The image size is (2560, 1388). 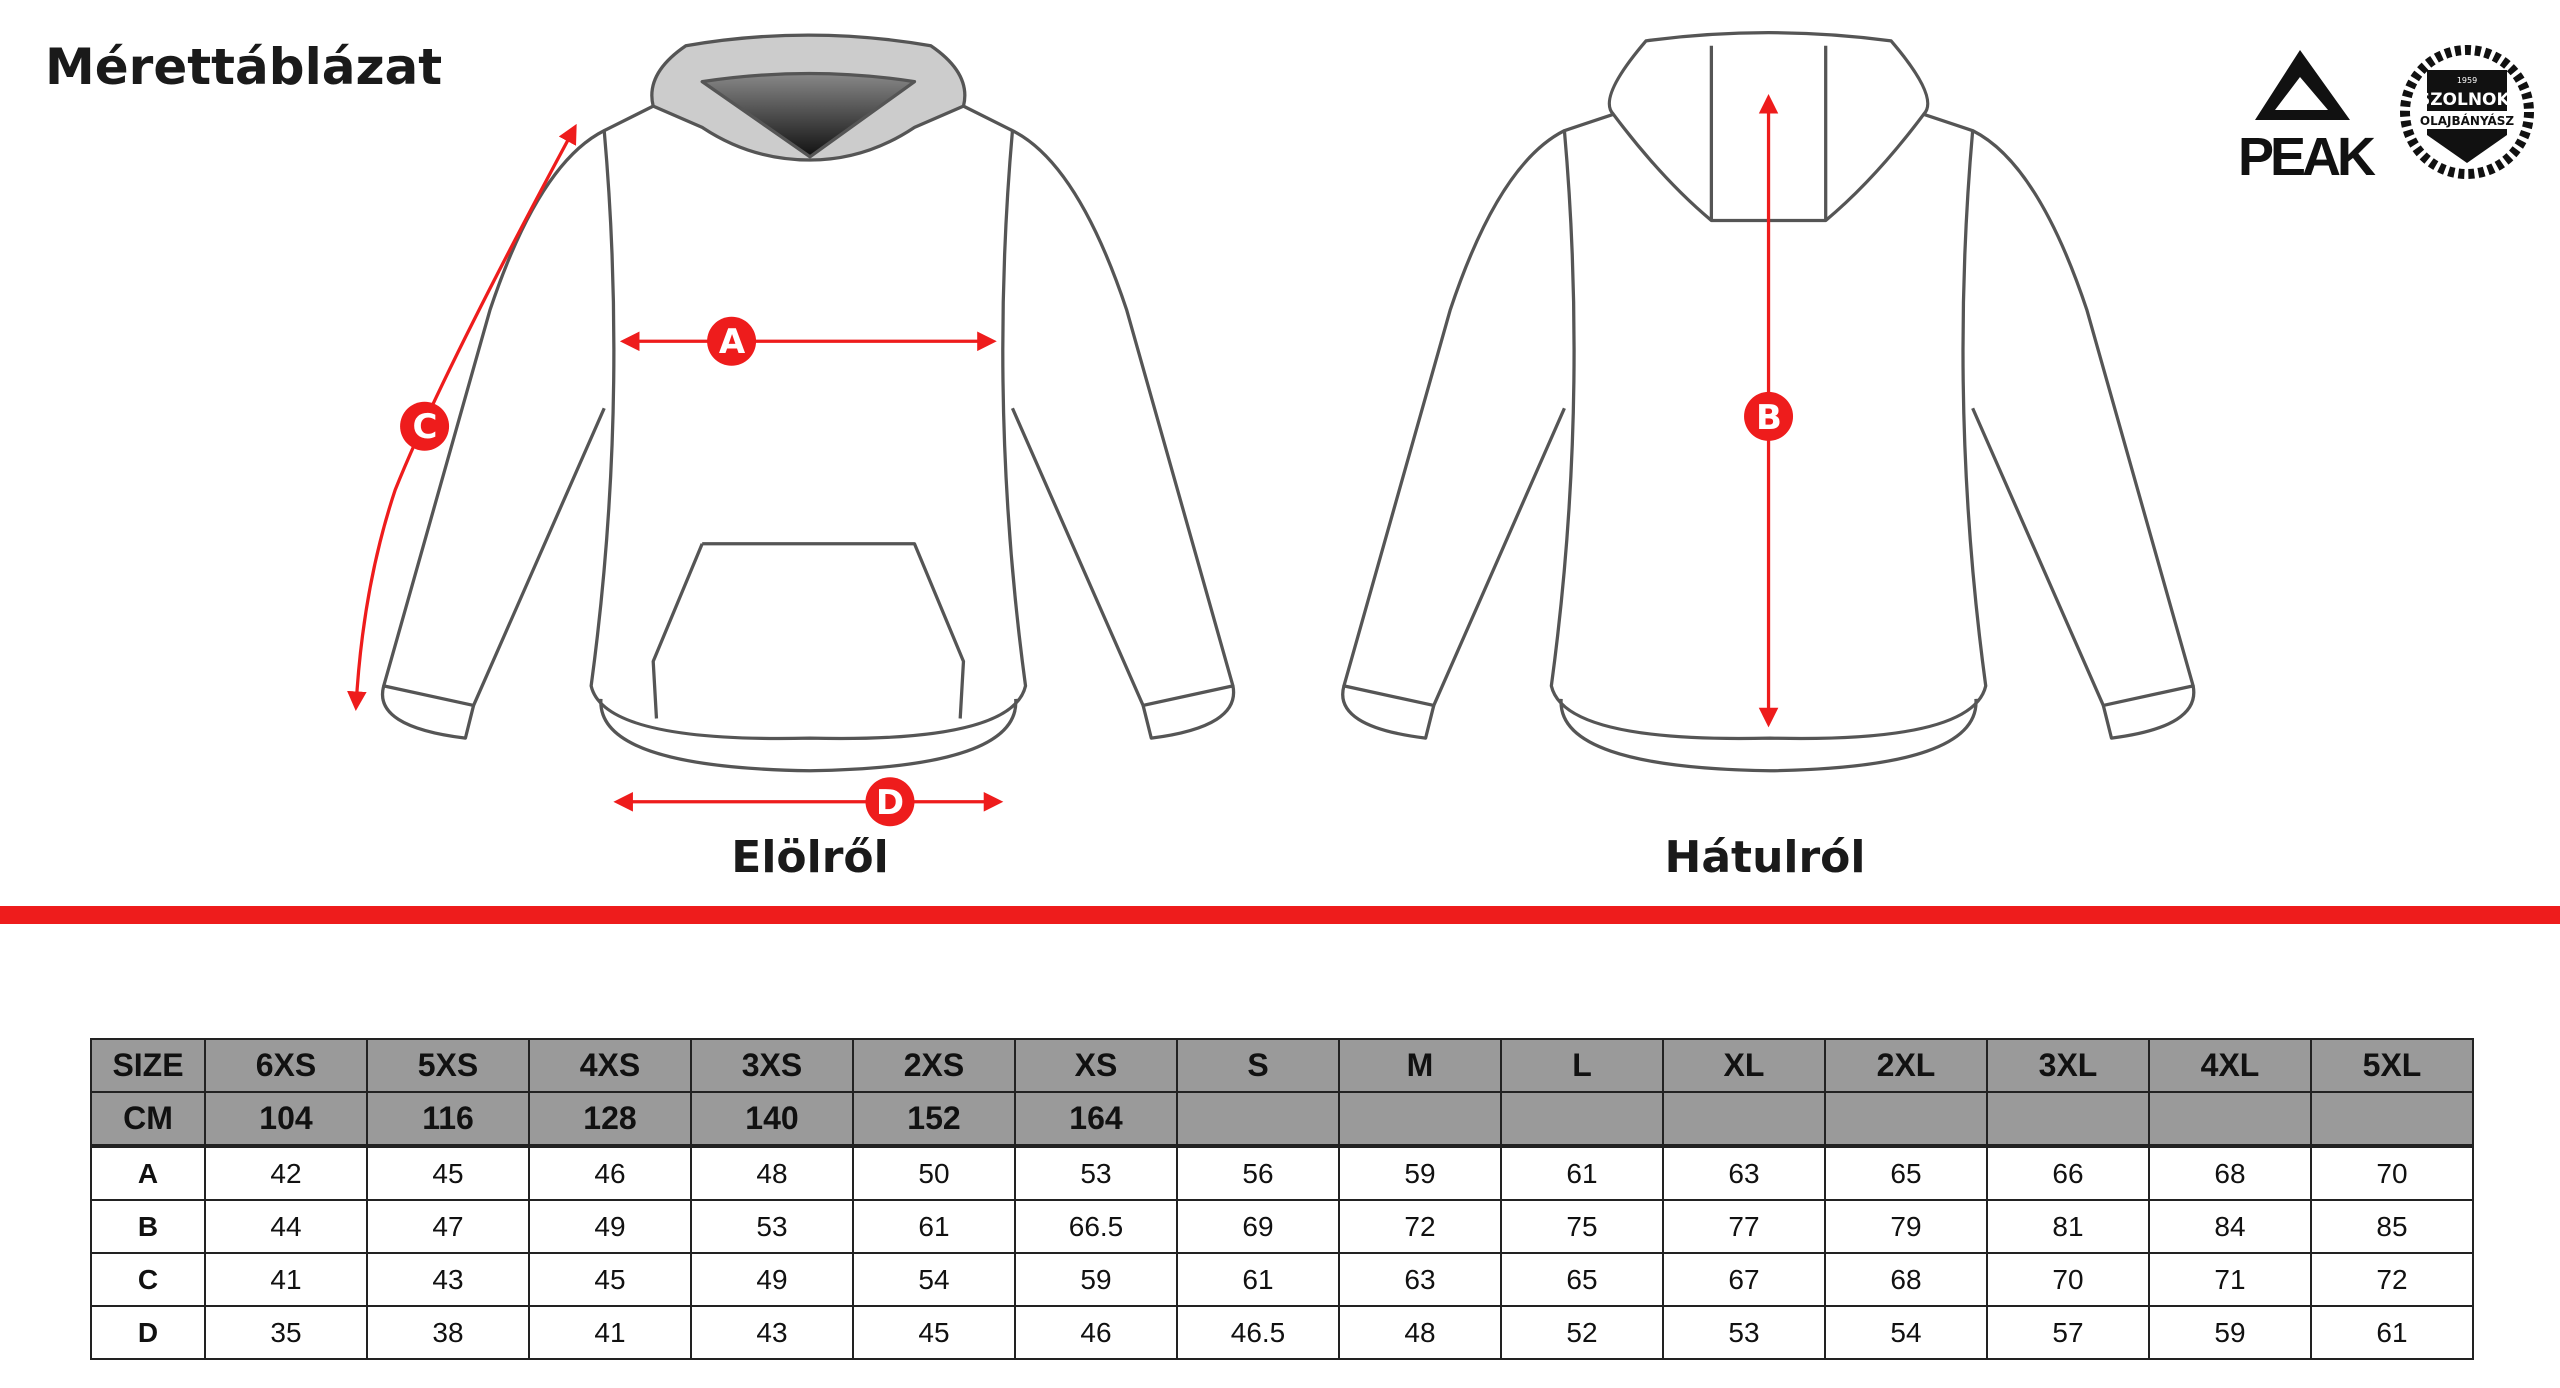 I want to click on table-cell: 42, so click(x=286, y=1173).